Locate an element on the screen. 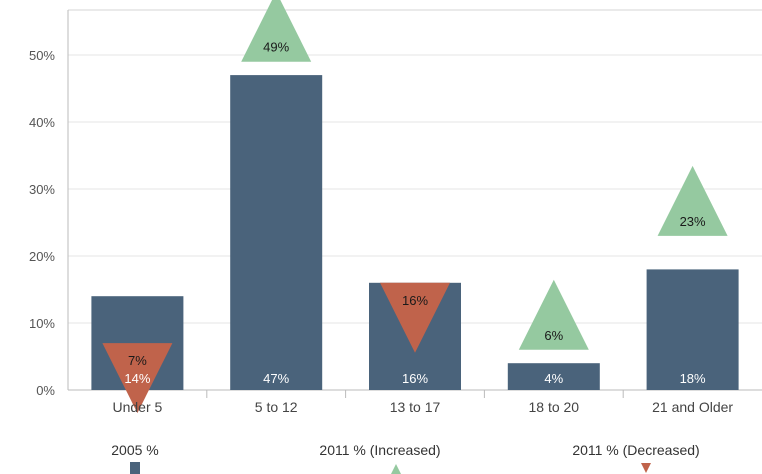 The width and height of the screenshot is (762, 474). marker-value-label: 7% is located at coordinates (137, 360).